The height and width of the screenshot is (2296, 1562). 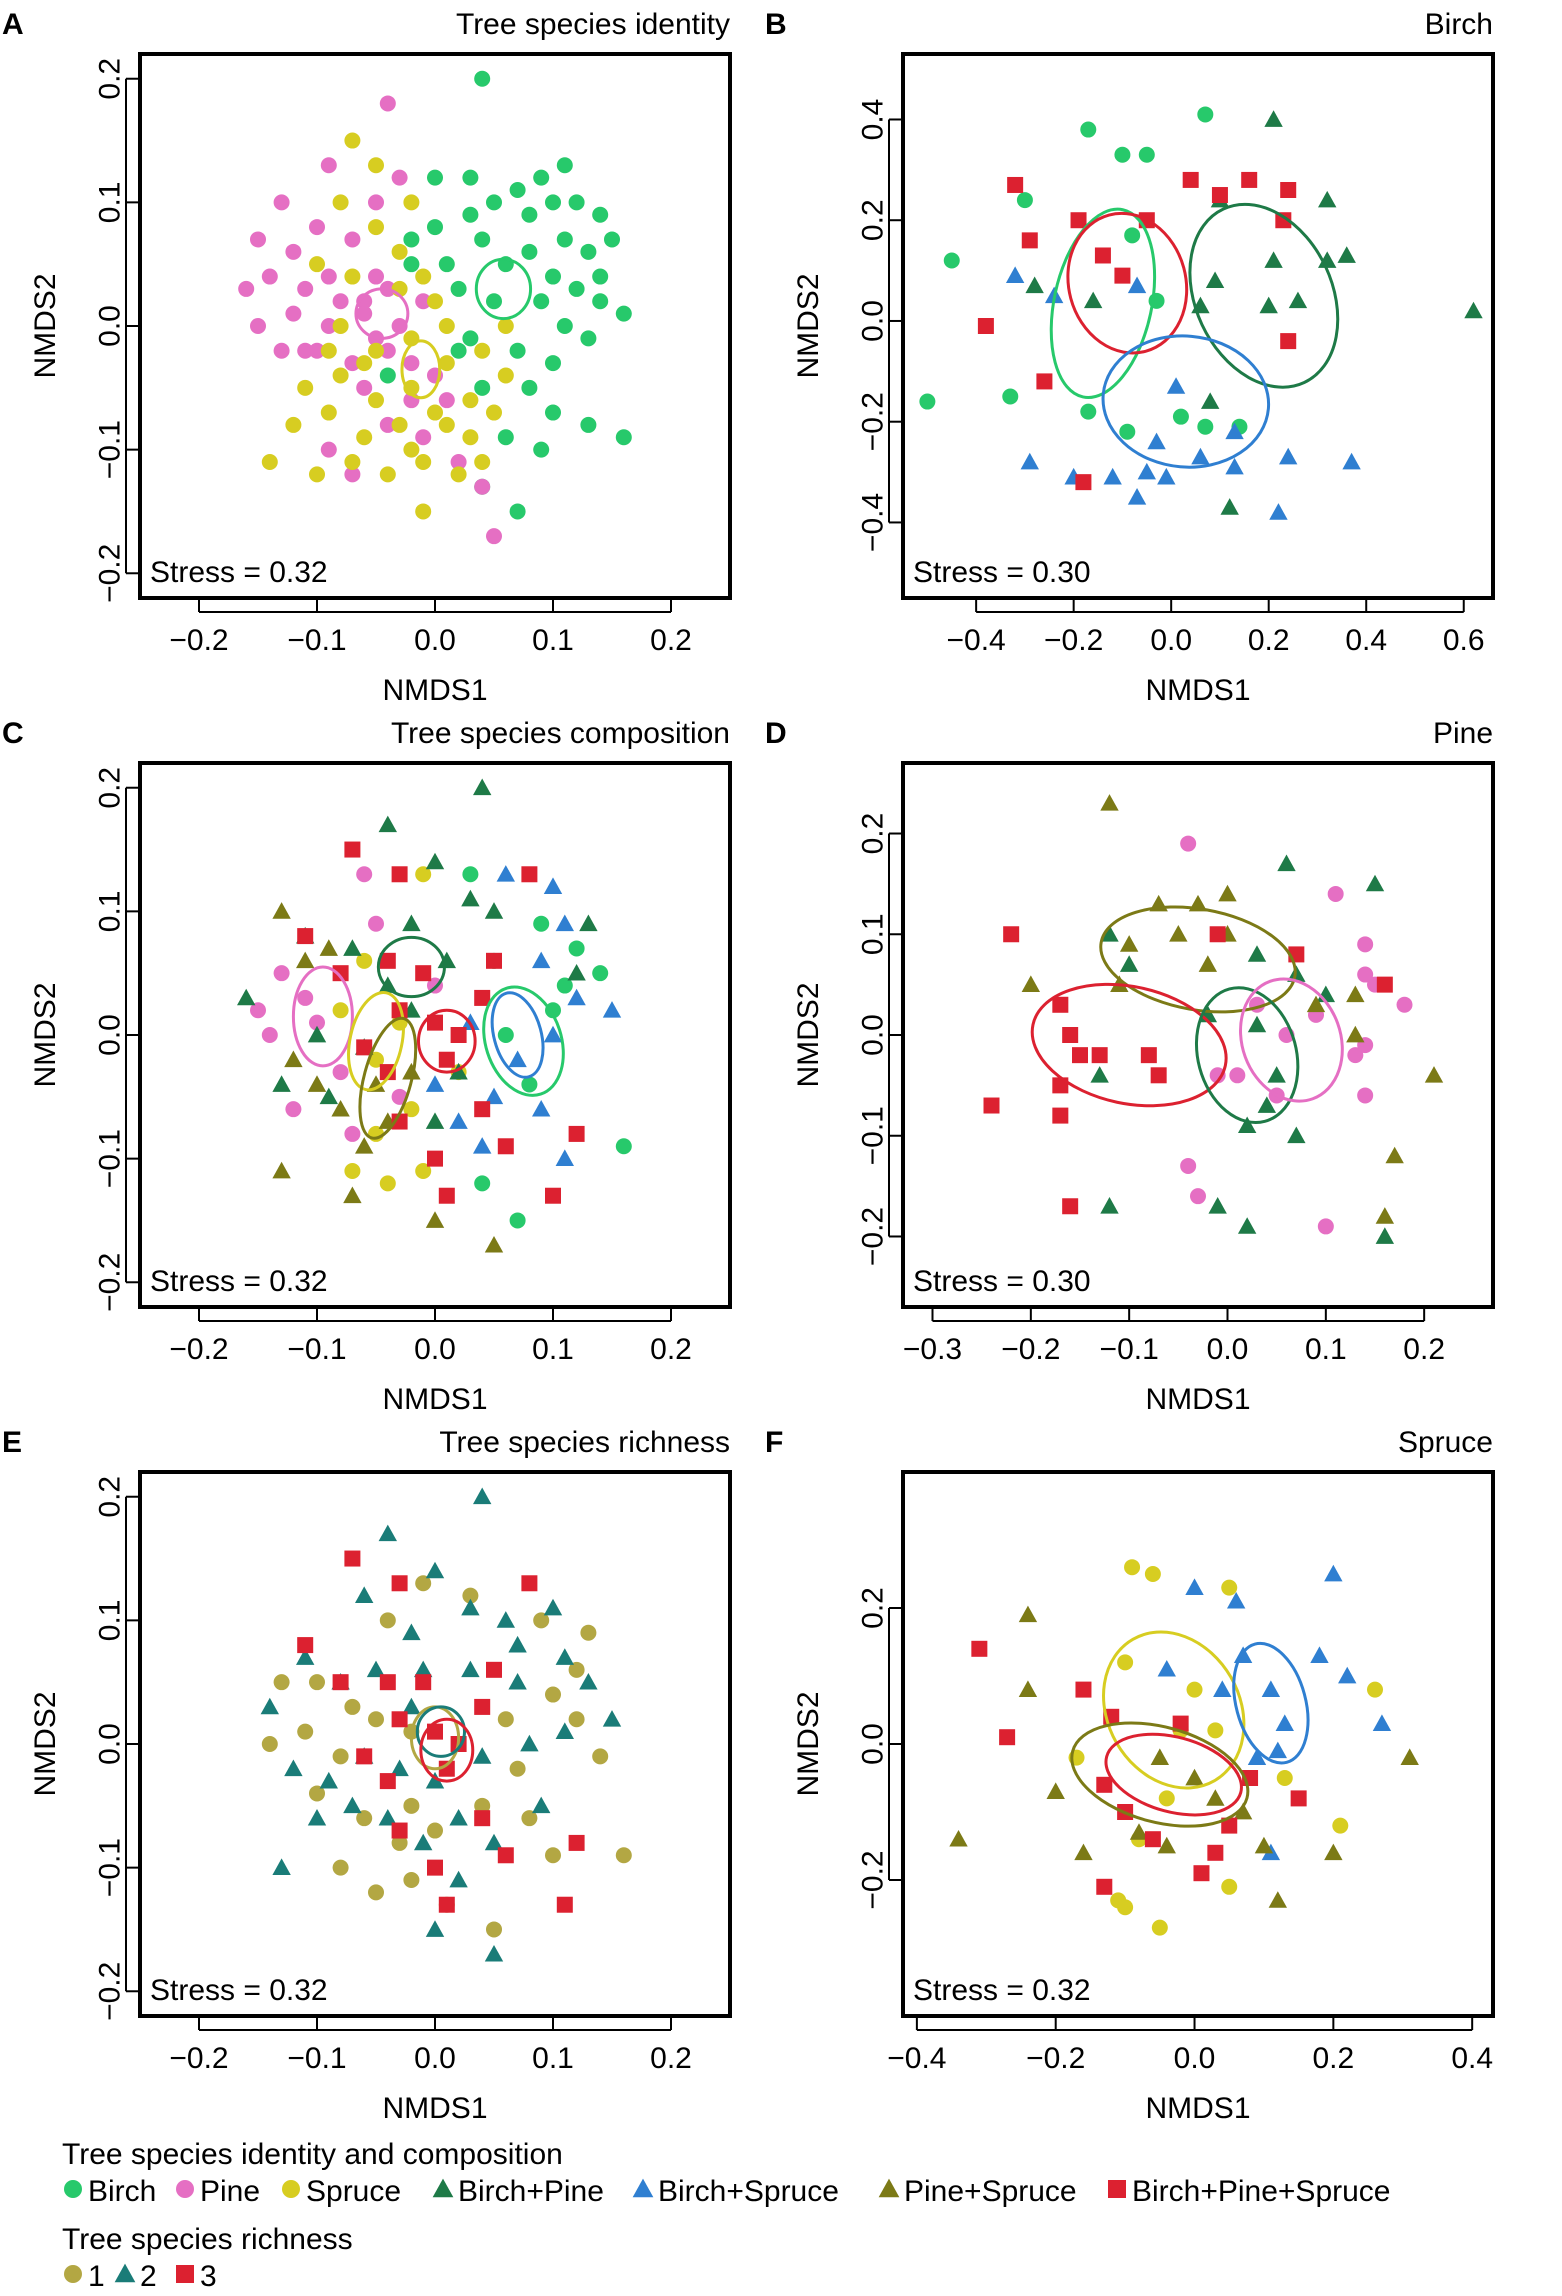 What do you see at coordinates (148, 2276) in the screenshot?
I see `legend-label: 2` at bounding box center [148, 2276].